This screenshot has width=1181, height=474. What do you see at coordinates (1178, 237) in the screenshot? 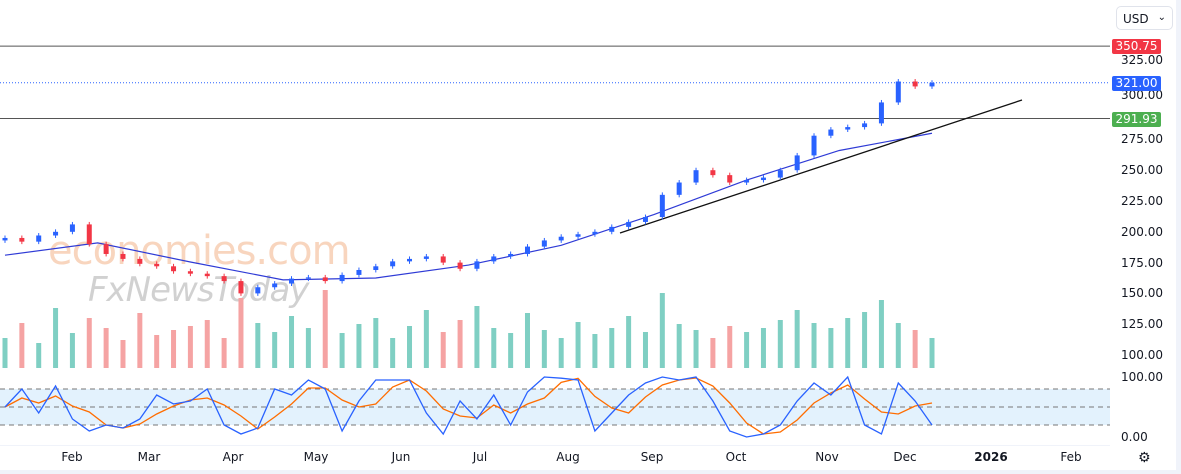
I see `frame-right` at bounding box center [1178, 237].